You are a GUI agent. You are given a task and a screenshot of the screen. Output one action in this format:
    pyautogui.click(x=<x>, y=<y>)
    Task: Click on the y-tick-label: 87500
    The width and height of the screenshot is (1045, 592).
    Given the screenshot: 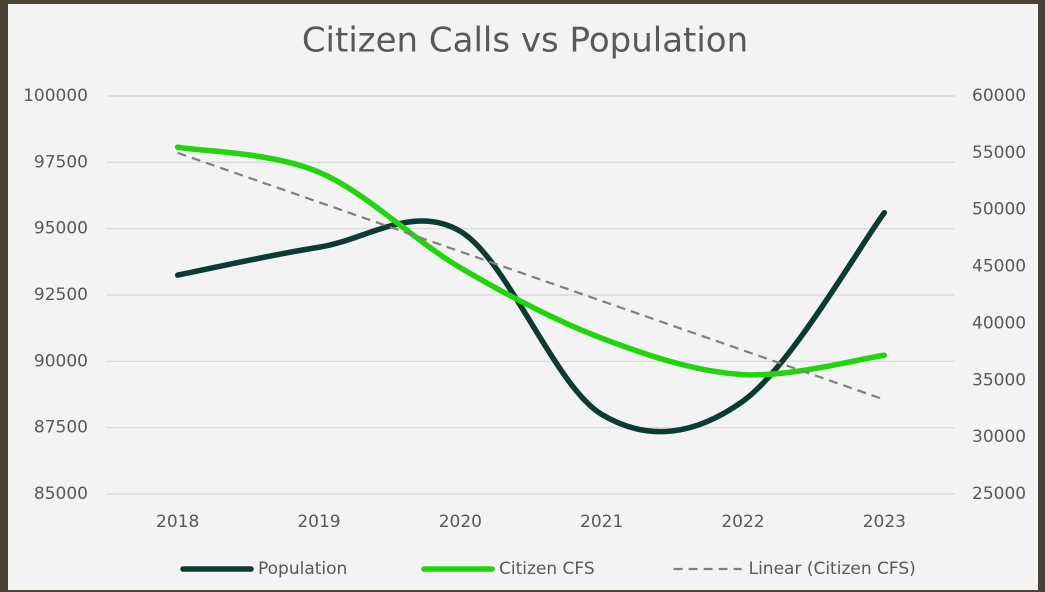 What is the action you would take?
    pyautogui.click(x=61, y=428)
    